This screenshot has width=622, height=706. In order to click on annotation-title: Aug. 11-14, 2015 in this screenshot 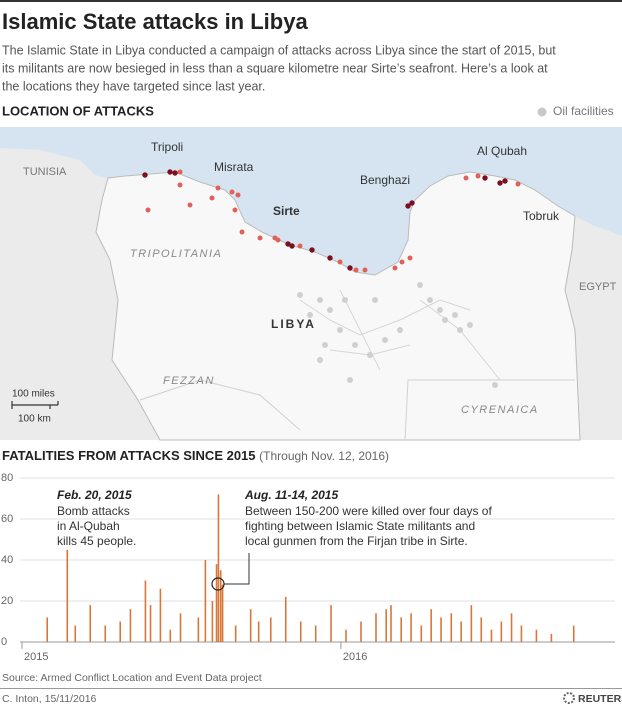, I will do `click(291, 495)`.